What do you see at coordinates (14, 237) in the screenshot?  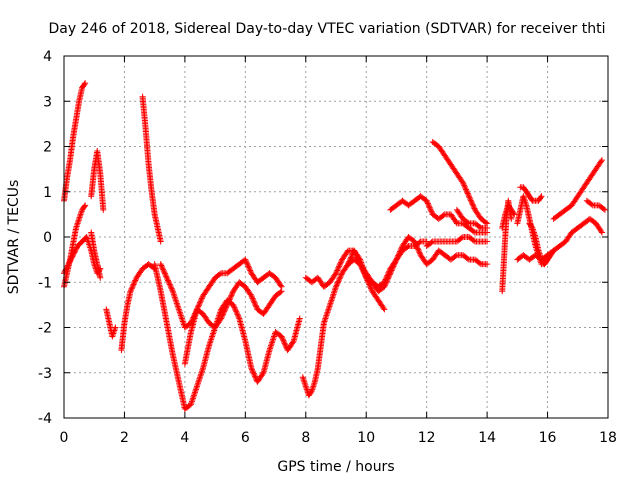 I see `y-axis-label: SDTVAR / TECUs` at bounding box center [14, 237].